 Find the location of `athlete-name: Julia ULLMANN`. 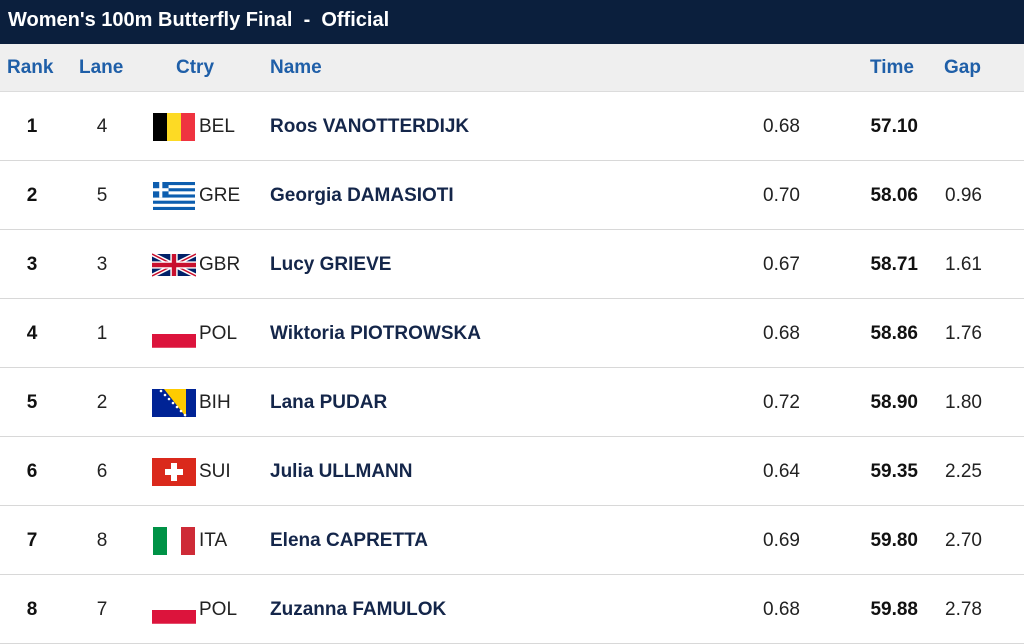

athlete-name: Julia ULLMANN is located at coordinates (341, 471).